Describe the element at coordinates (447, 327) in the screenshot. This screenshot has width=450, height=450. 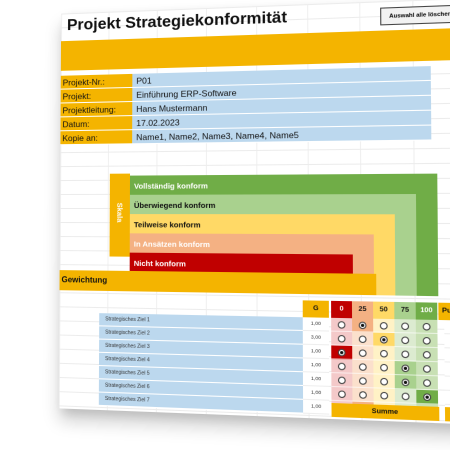
I see `goal-points: 25` at that location.